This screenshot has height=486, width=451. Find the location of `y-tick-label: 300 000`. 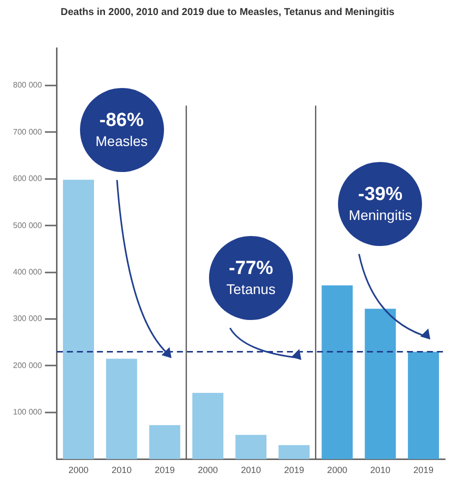

y-tick-label: 300 000 is located at coordinates (27, 319).